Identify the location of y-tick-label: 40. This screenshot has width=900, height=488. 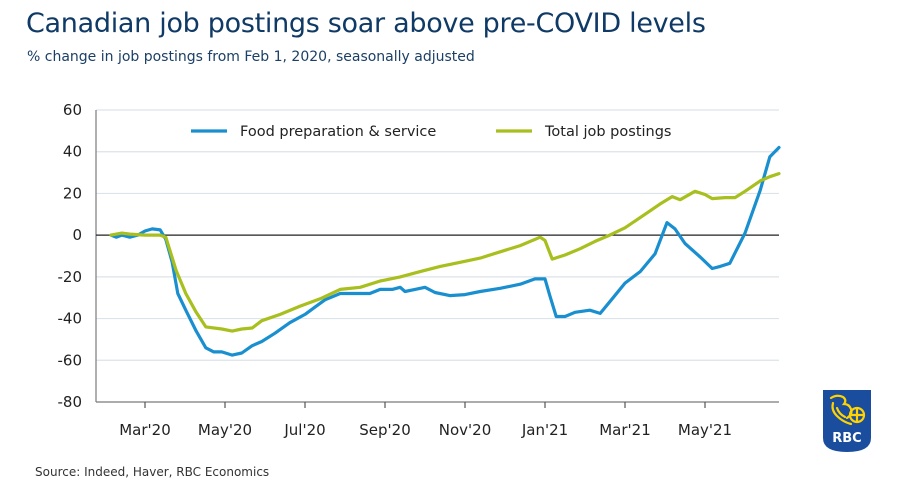
(72, 152).